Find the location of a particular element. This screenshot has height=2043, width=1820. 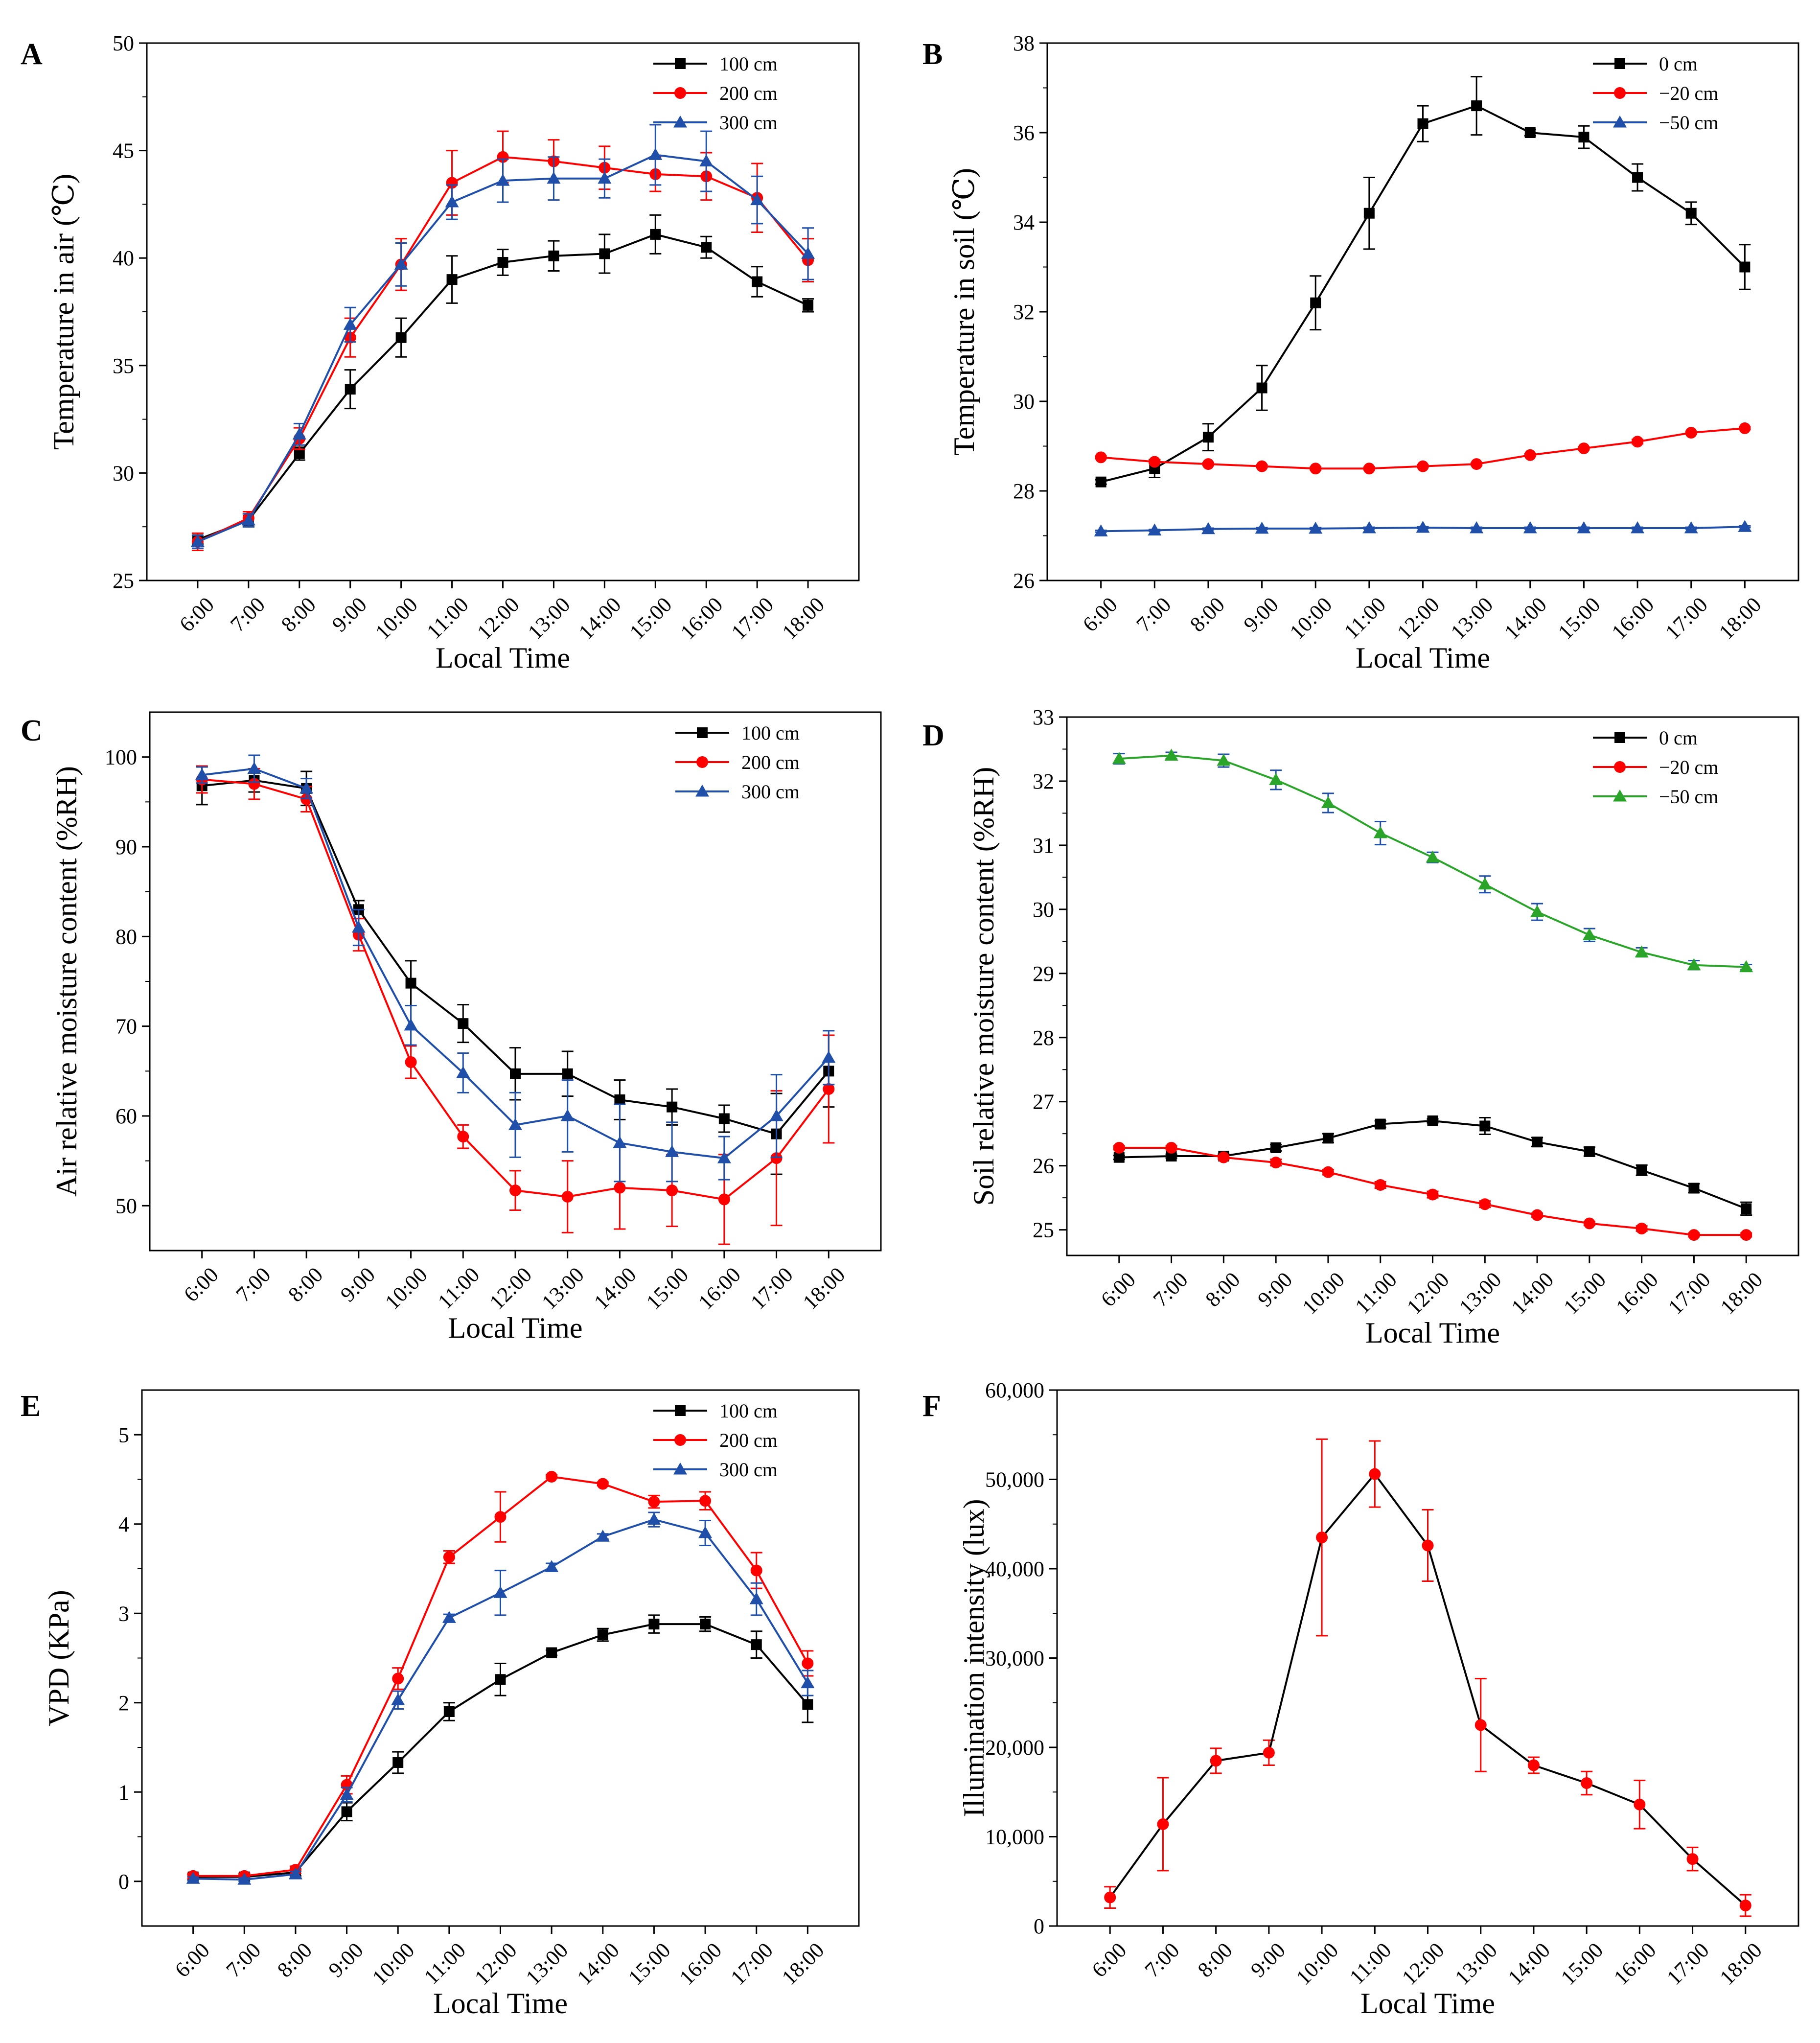

y-tick-label: 90 is located at coordinates (126, 847).